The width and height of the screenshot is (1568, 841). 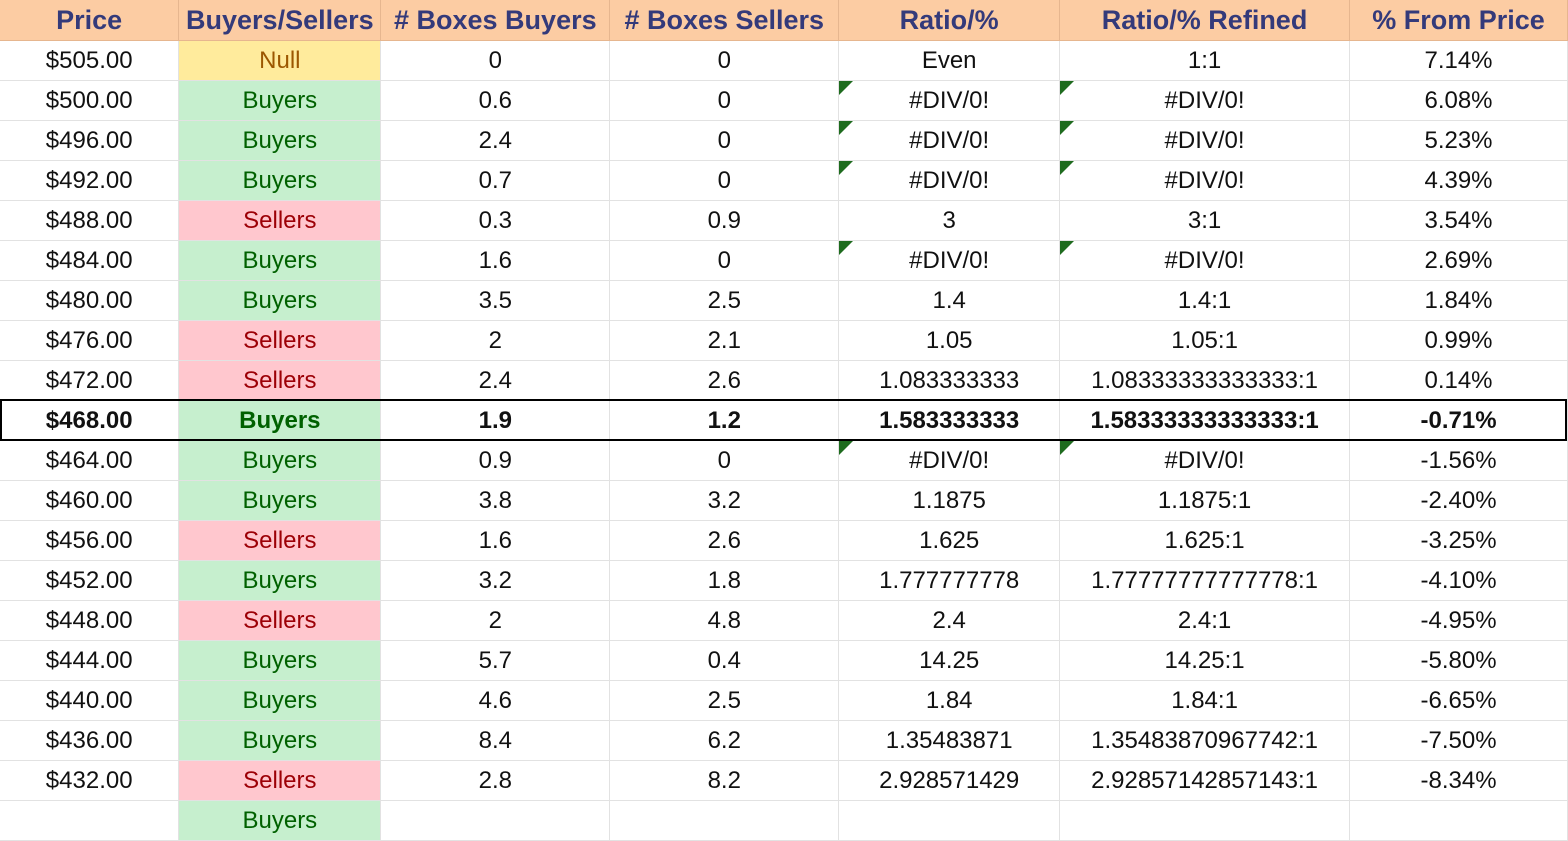 I want to click on ratio-refined-cell: 2.92857142857143:1, so click(x=1205, y=780).